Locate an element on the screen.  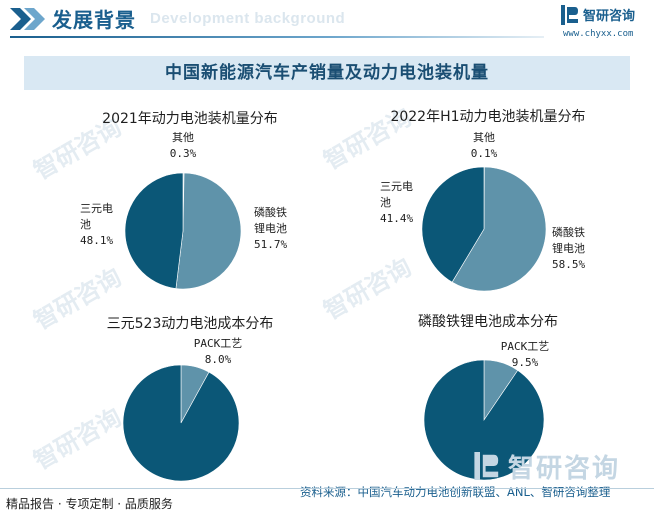
brand-logo-icon is located at coordinates (569, 15).